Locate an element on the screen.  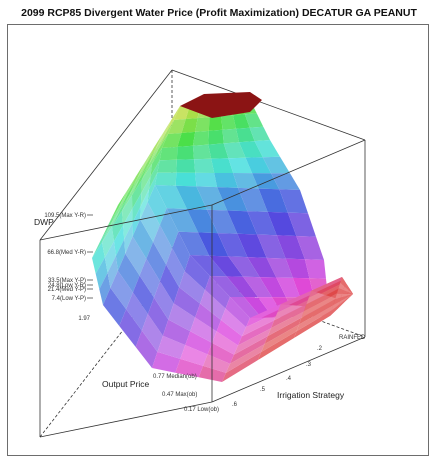
z-tick-label: 109.5(Max Y-R) is located at coordinates (65, 216).